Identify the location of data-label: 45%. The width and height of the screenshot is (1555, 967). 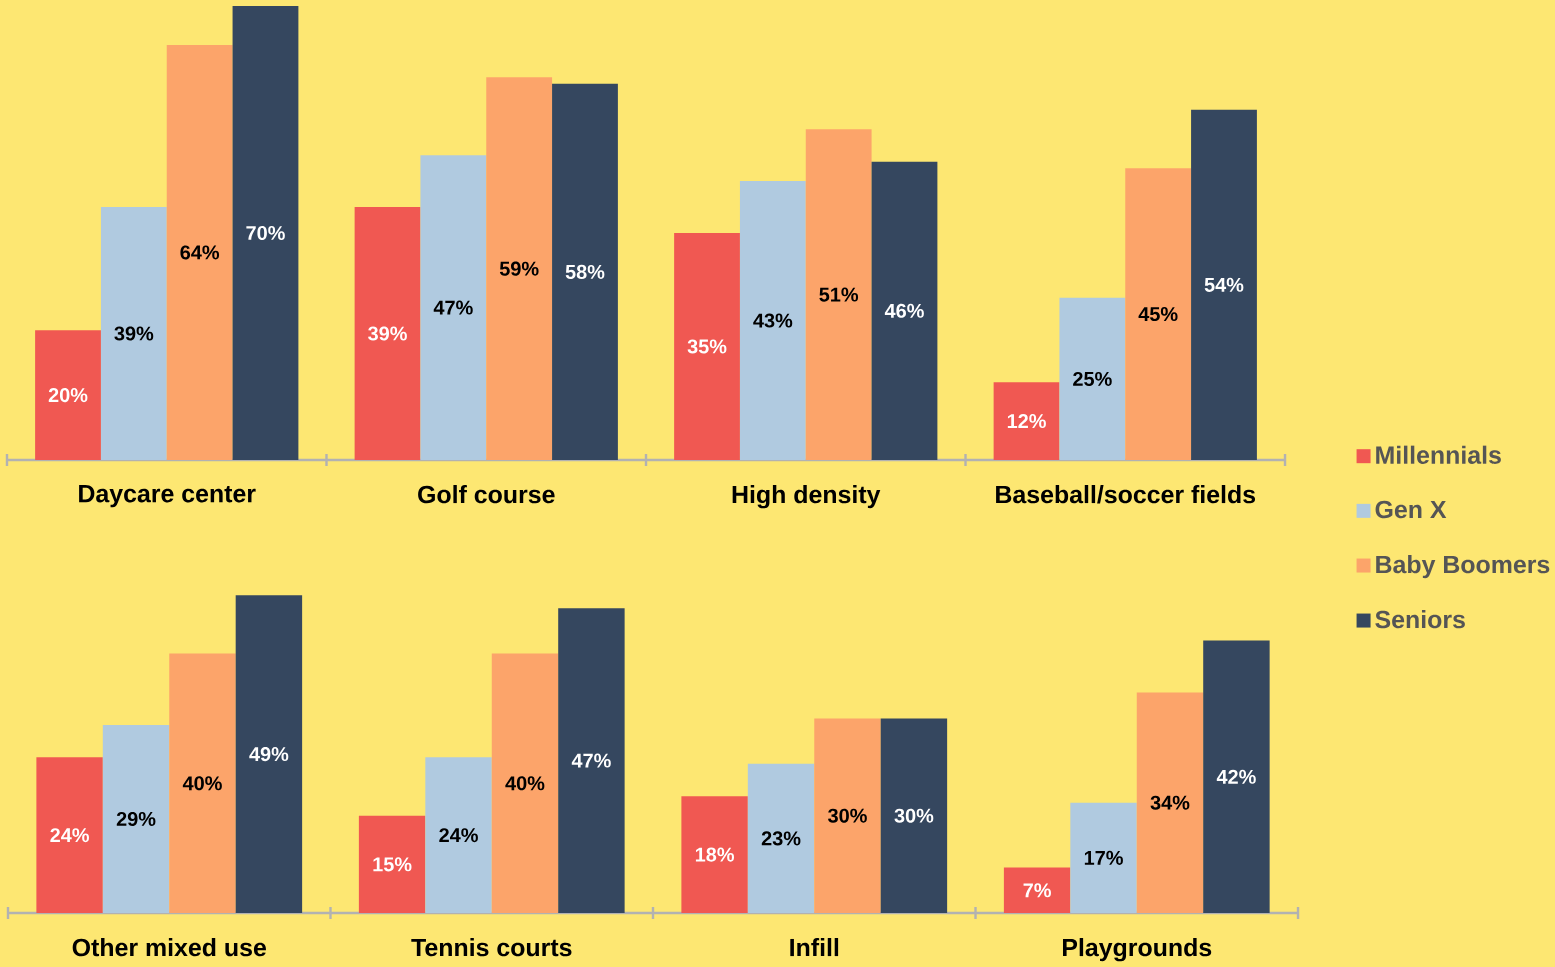
(1158, 314).